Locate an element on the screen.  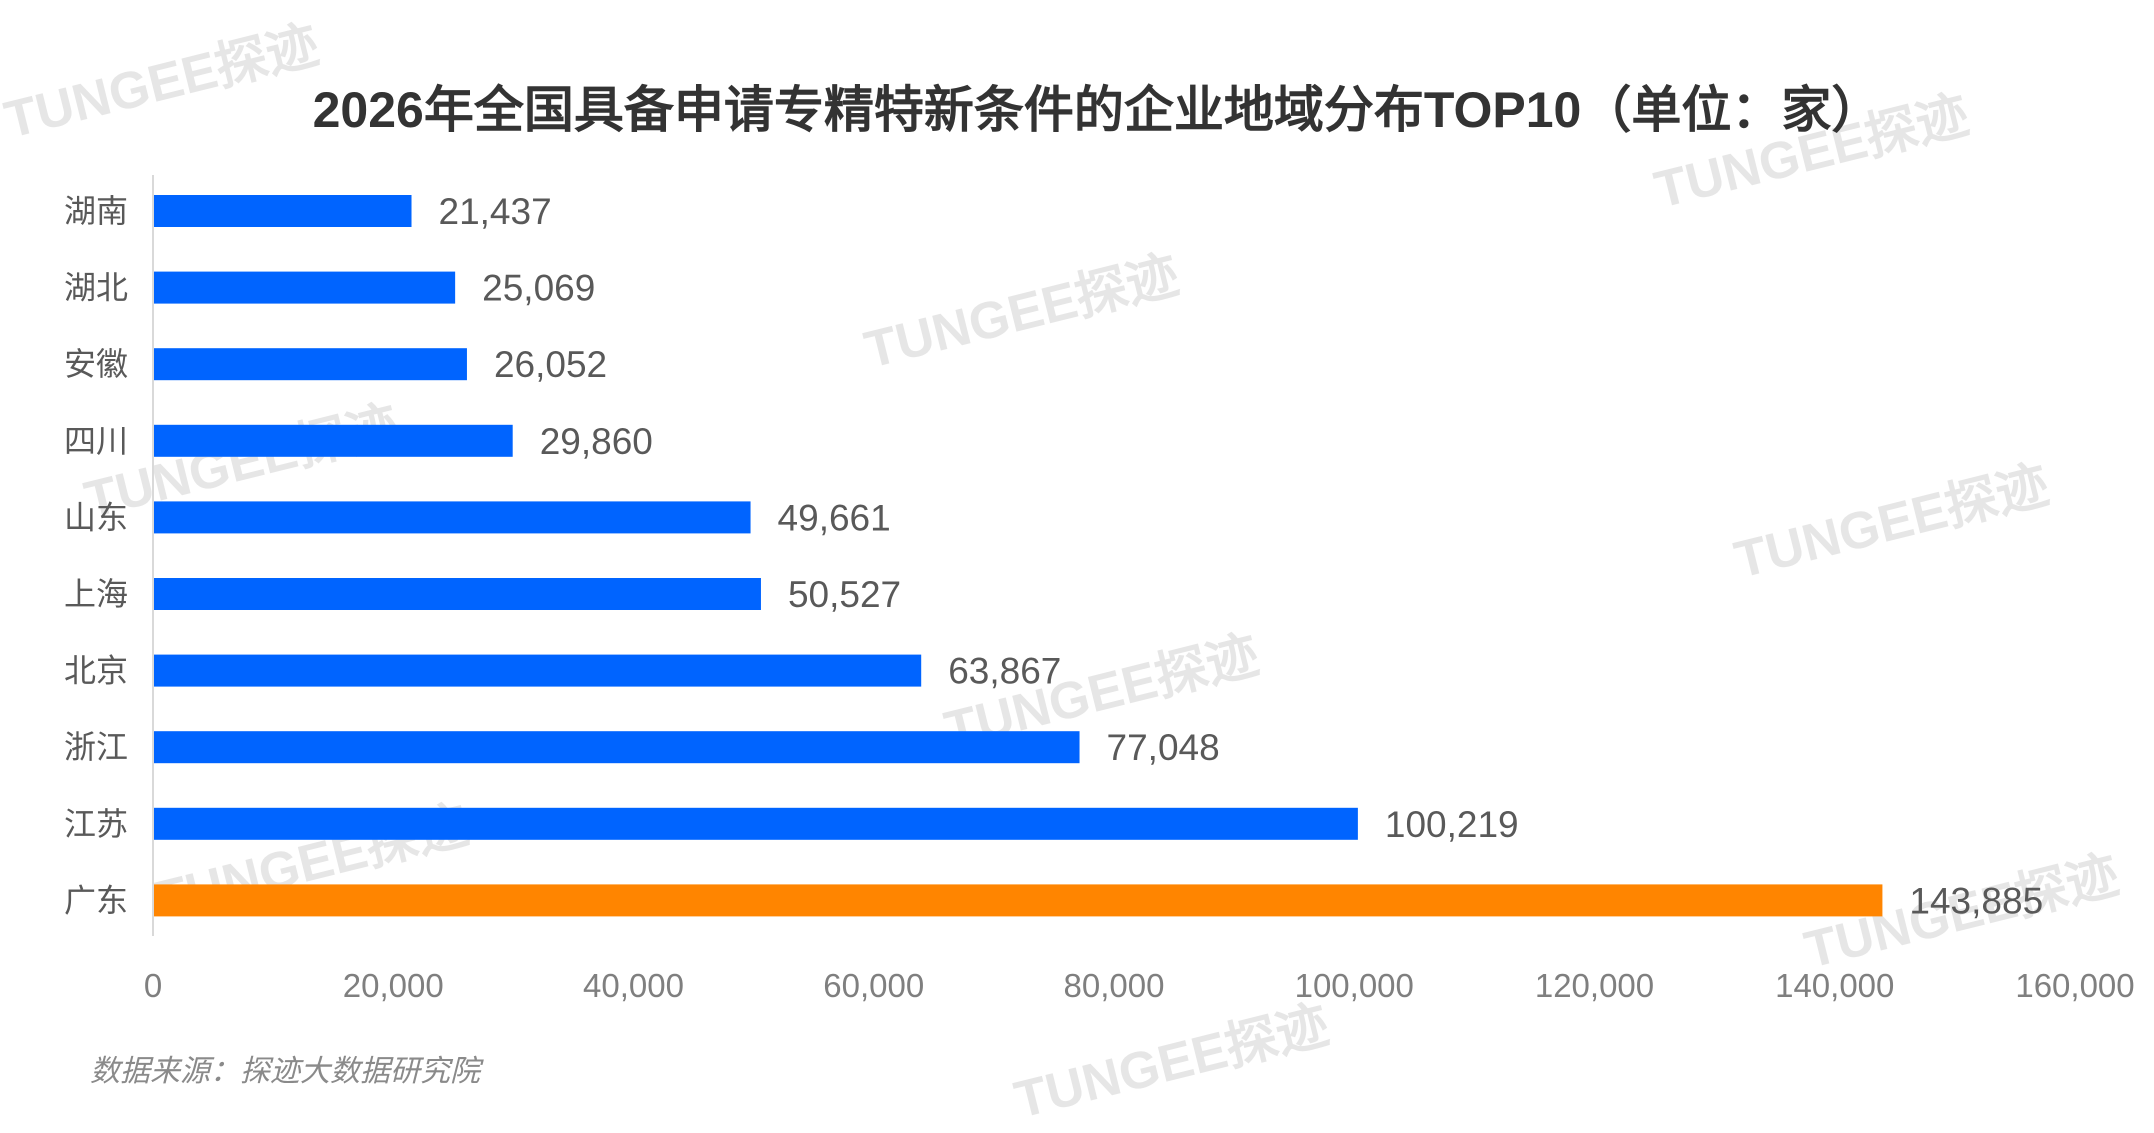
category-label: 江苏 is located at coordinates (96, 824).